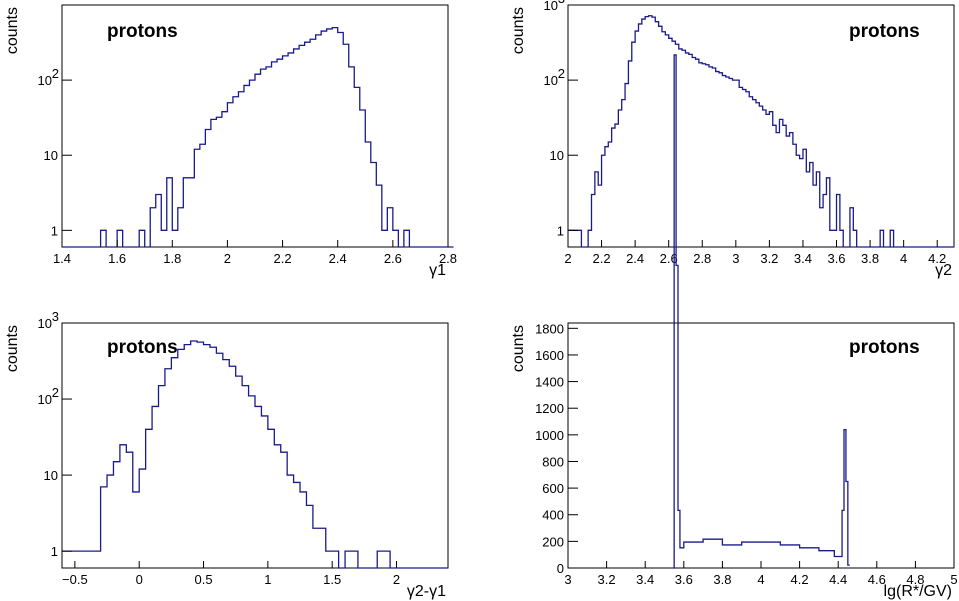 The width and height of the screenshot is (959, 601). I want to click on x-tick-label: 0.5, so click(203, 579).